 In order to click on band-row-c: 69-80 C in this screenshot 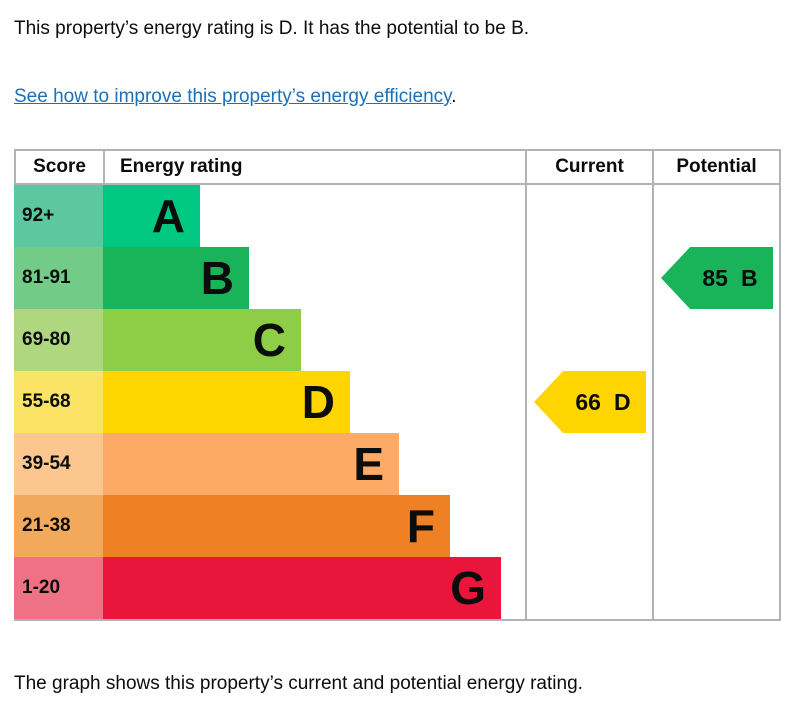, I will do `click(269, 340)`.